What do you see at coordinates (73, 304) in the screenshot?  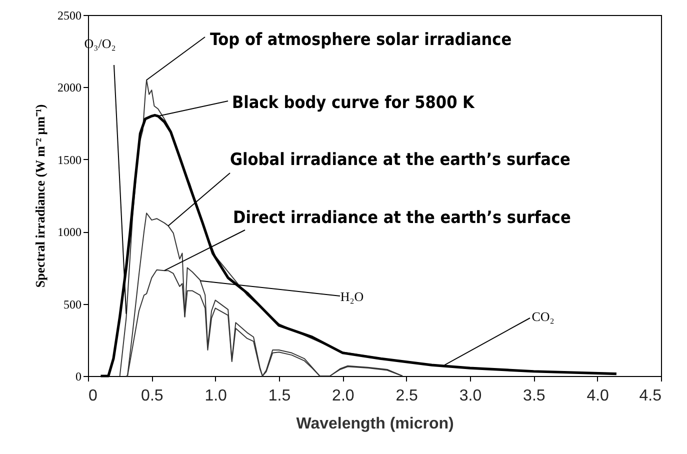 I see `y-tick-label: 500` at bounding box center [73, 304].